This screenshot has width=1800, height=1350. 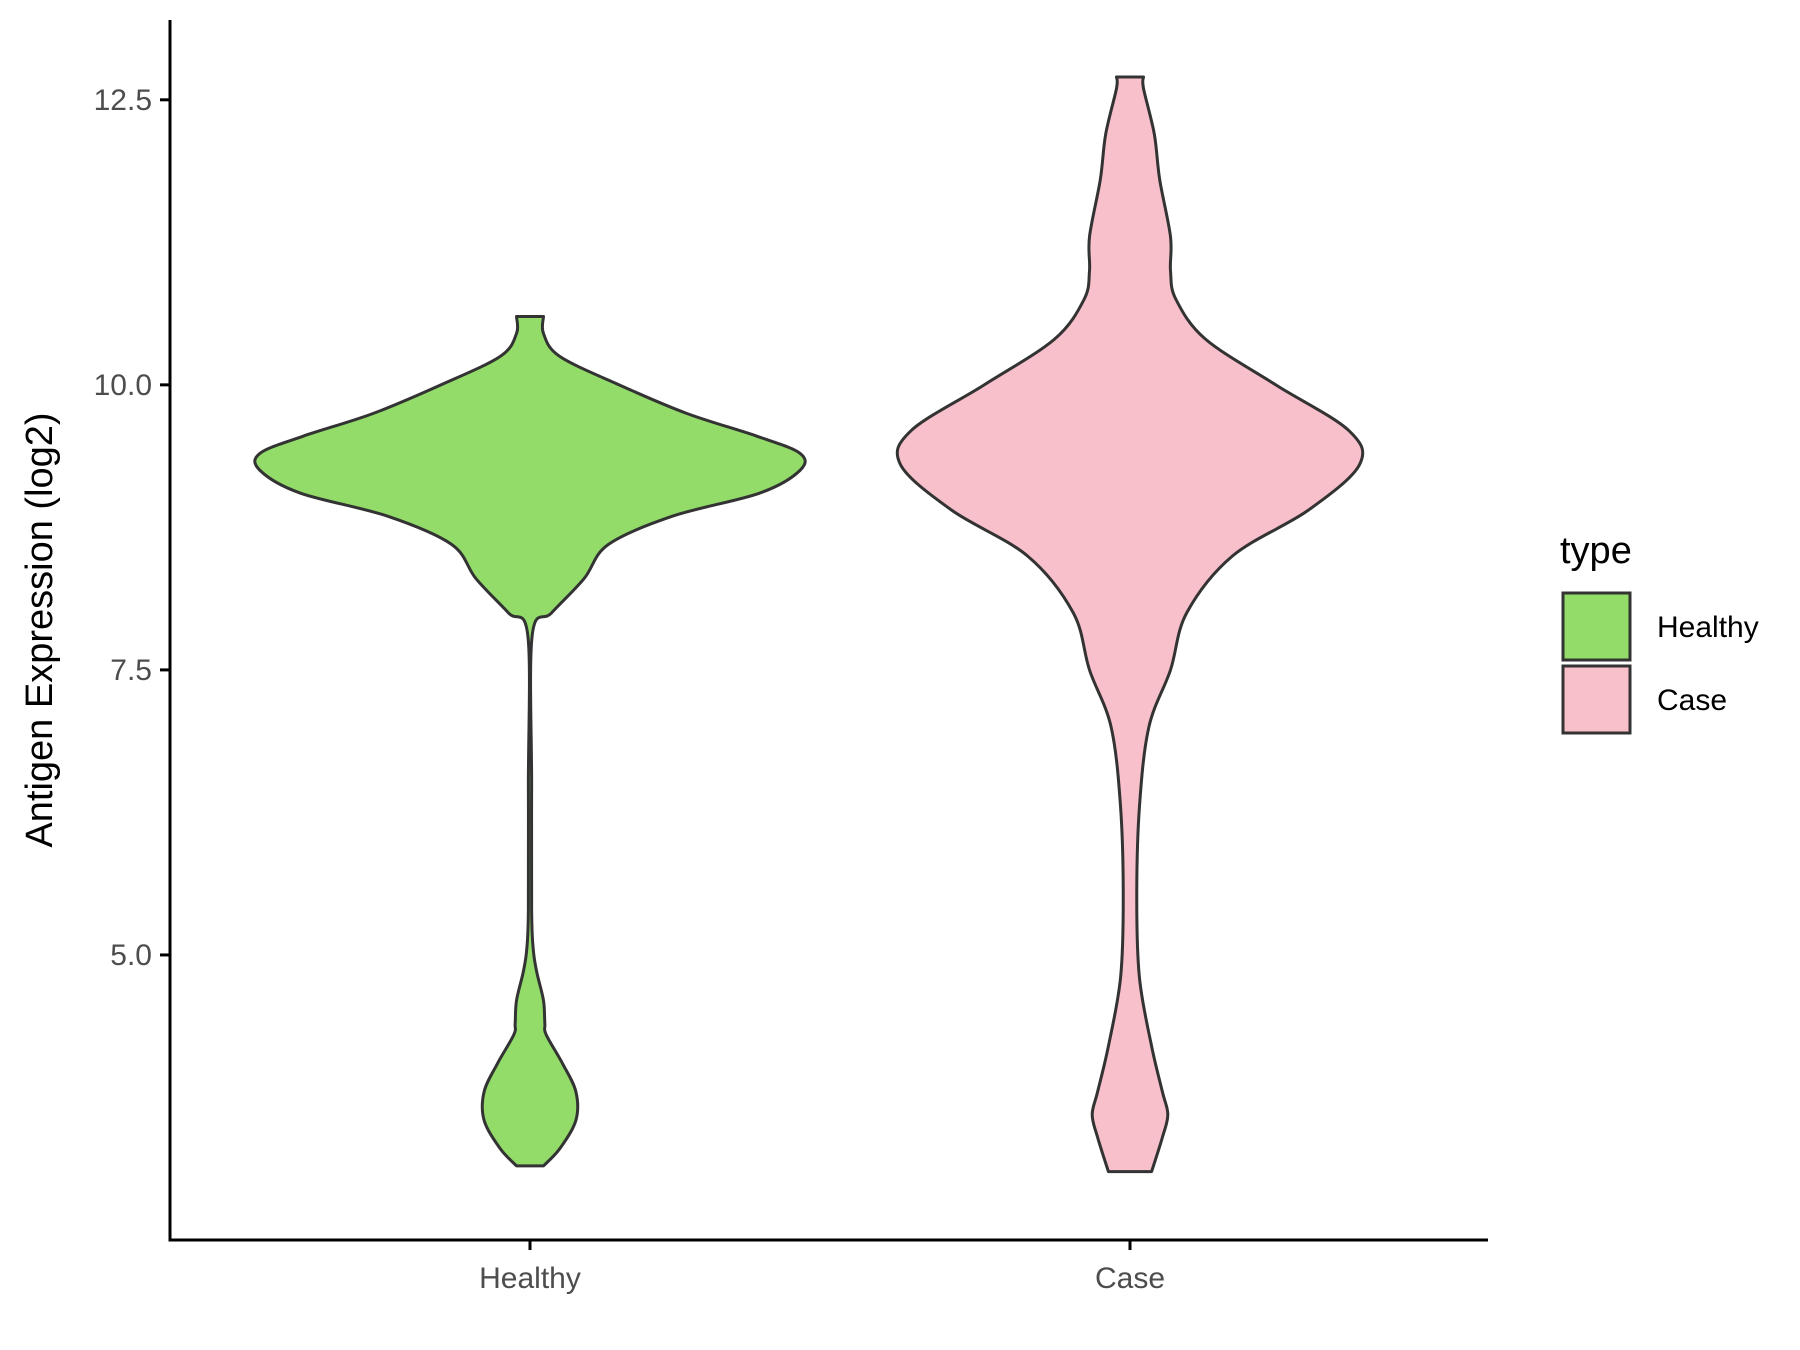 I want to click on y-axis-title: Antigen Expression (log2), so click(x=40, y=629).